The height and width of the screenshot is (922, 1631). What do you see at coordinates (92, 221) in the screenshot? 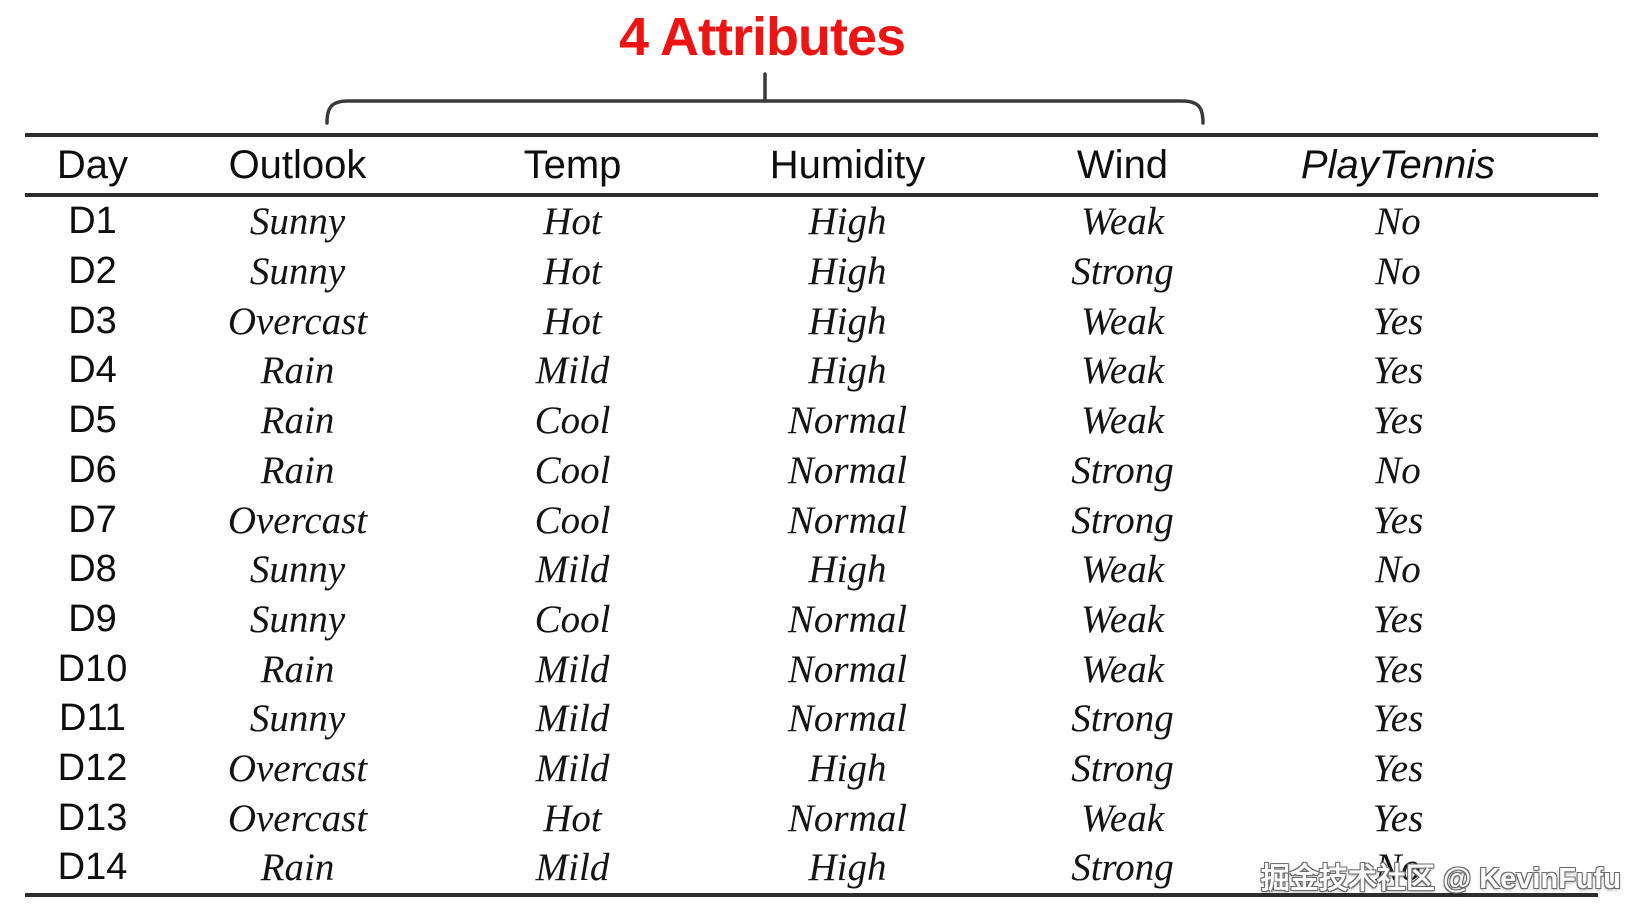
I see `cell-day: D1` at bounding box center [92, 221].